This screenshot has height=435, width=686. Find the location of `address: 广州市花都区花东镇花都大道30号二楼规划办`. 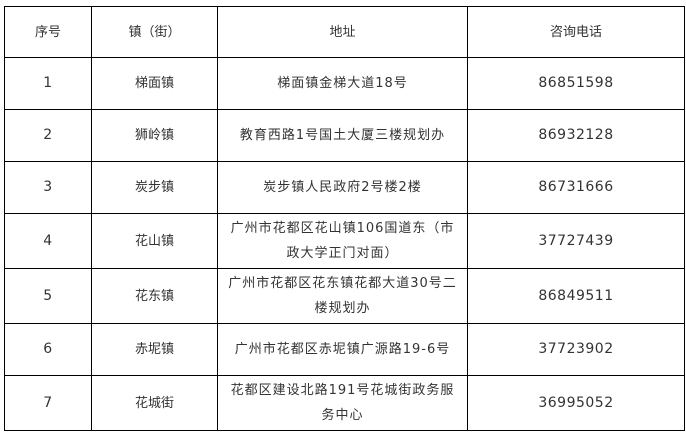

address: 广州市花都区花东镇花都大道30号二楼规划办 is located at coordinates (342, 296).